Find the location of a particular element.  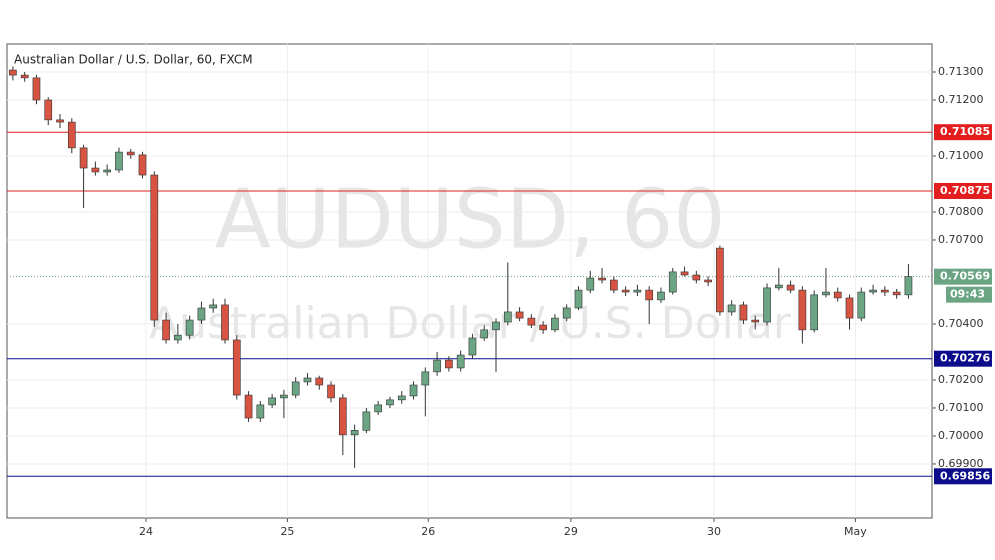

x-tick-label: May is located at coordinates (855, 531).